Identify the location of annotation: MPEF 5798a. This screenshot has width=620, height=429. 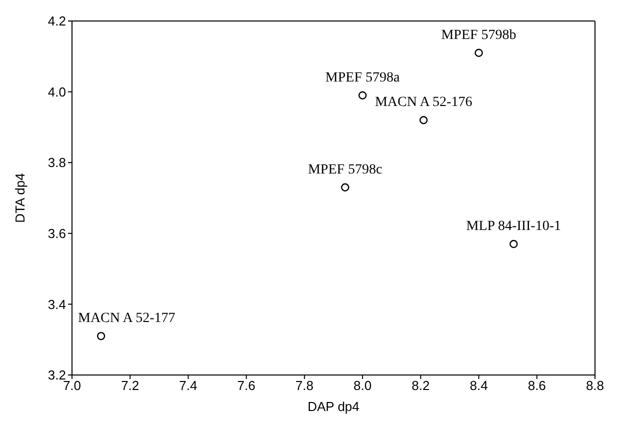
(362, 78).